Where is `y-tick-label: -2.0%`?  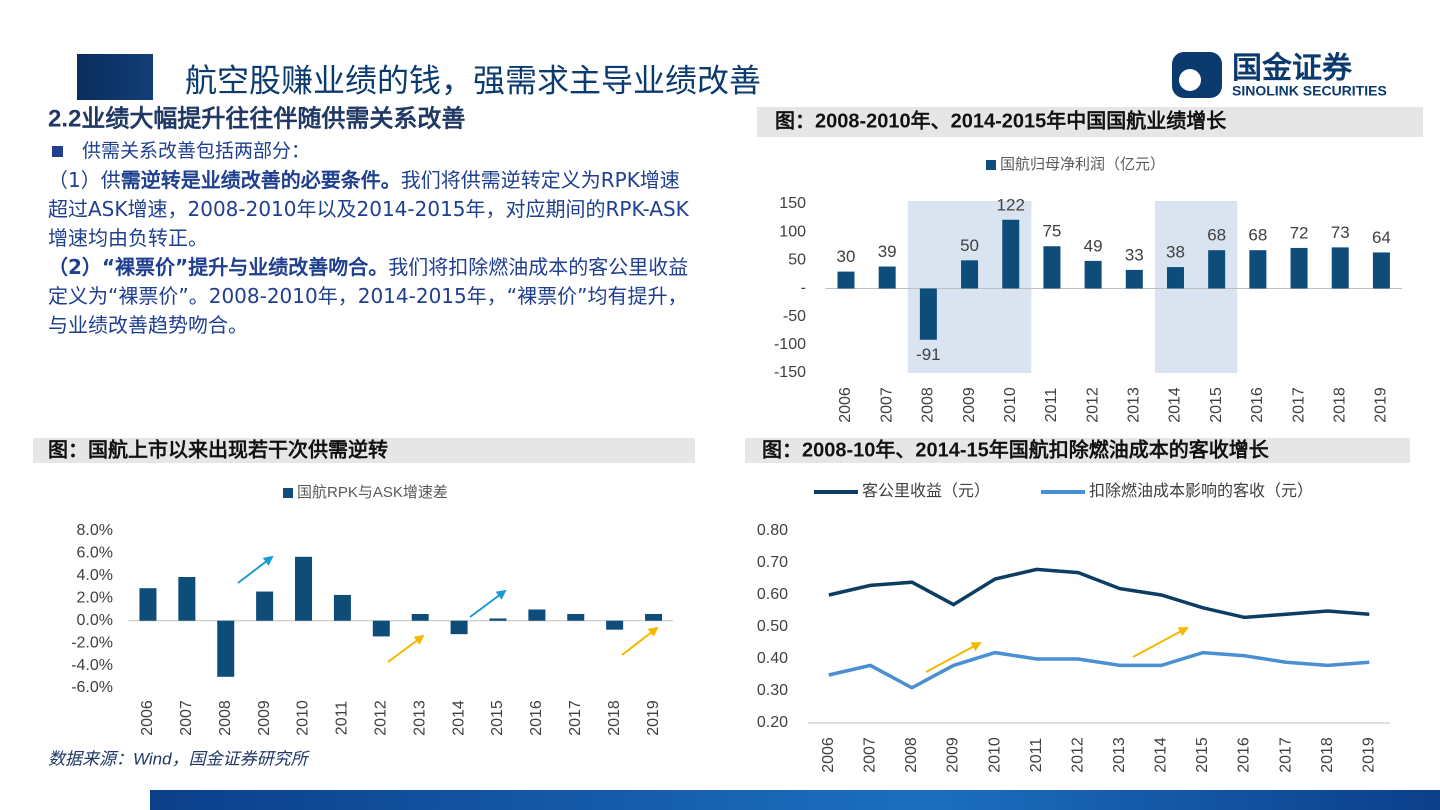 y-tick-label: -2.0% is located at coordinates (92, 642).